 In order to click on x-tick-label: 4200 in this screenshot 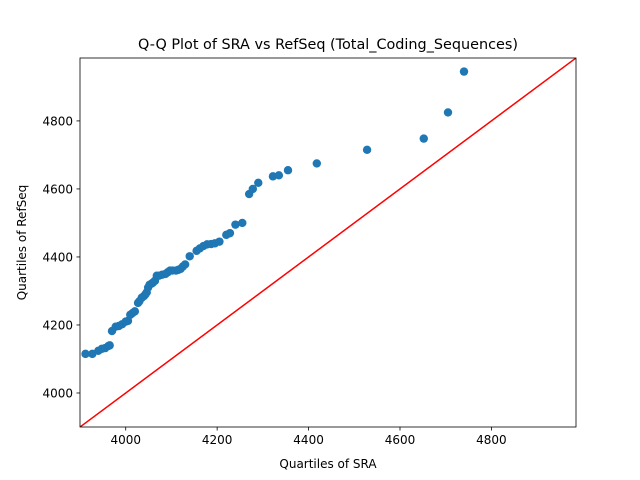, I will do `click(217, 440)`.